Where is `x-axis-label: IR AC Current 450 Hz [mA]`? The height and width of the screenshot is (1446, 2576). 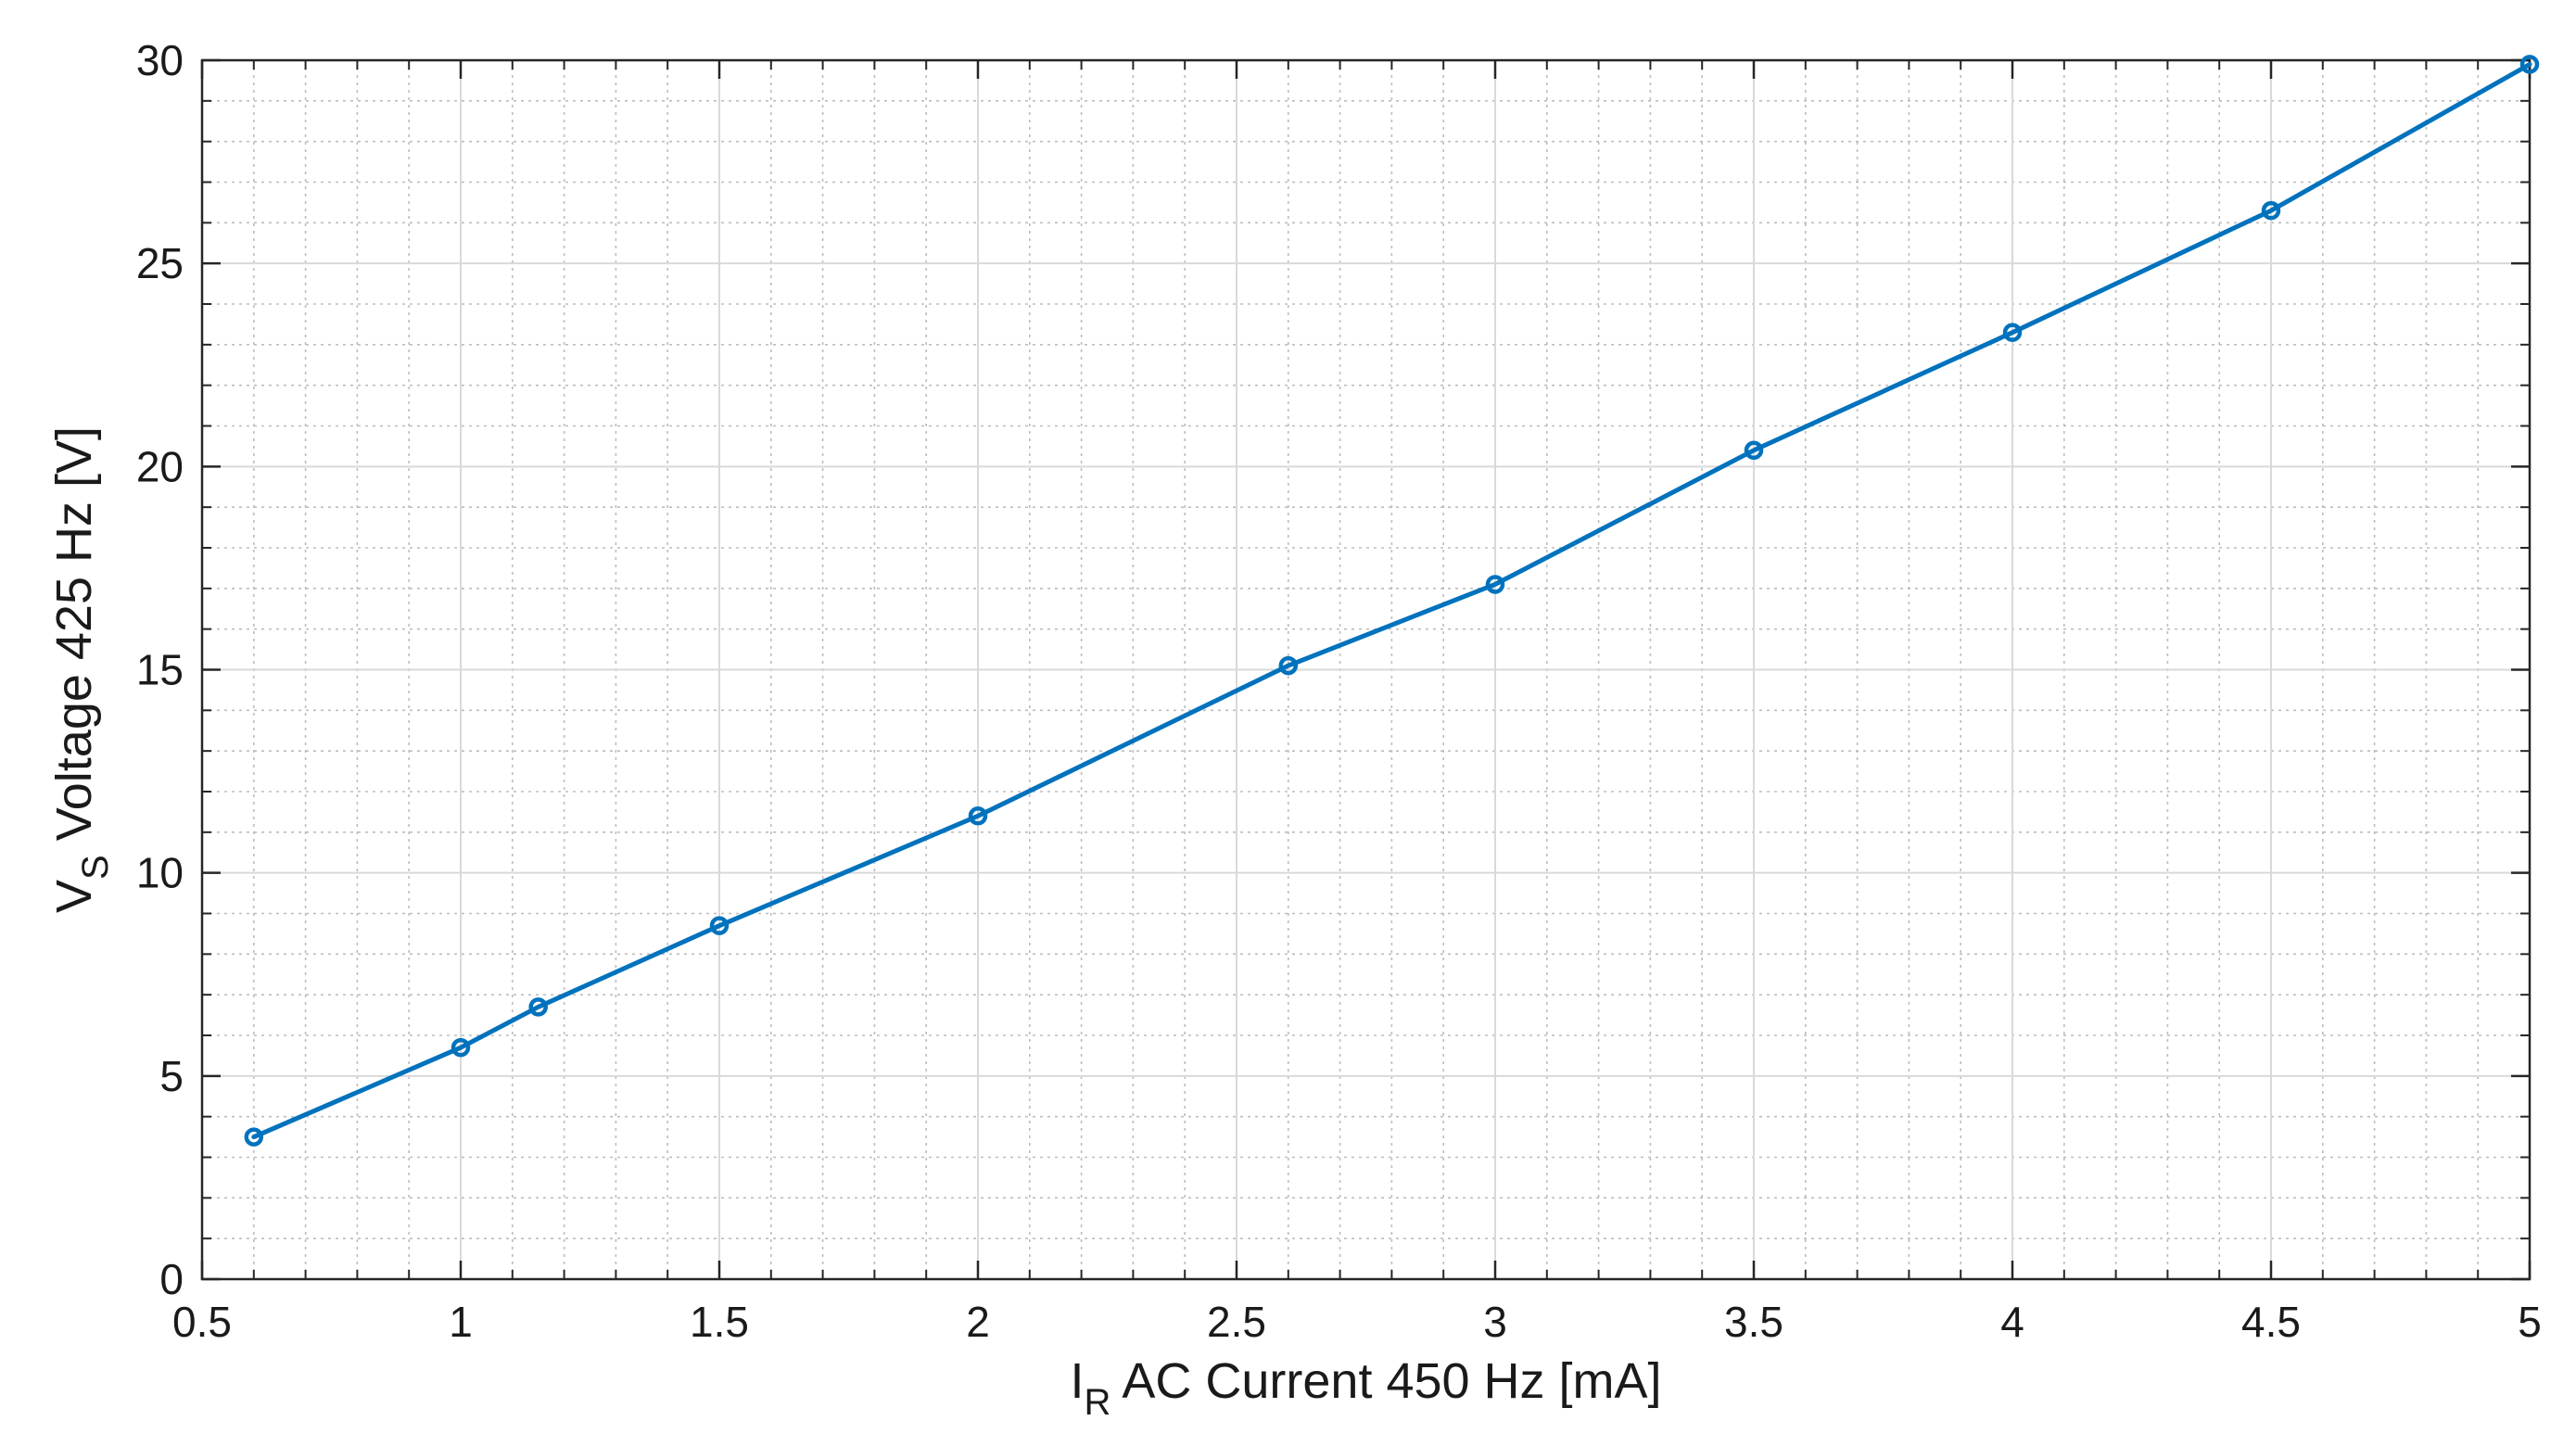 x-axis-label: IR AC Current 450 Hz [mA] is located at coordinates (1365, 1388).